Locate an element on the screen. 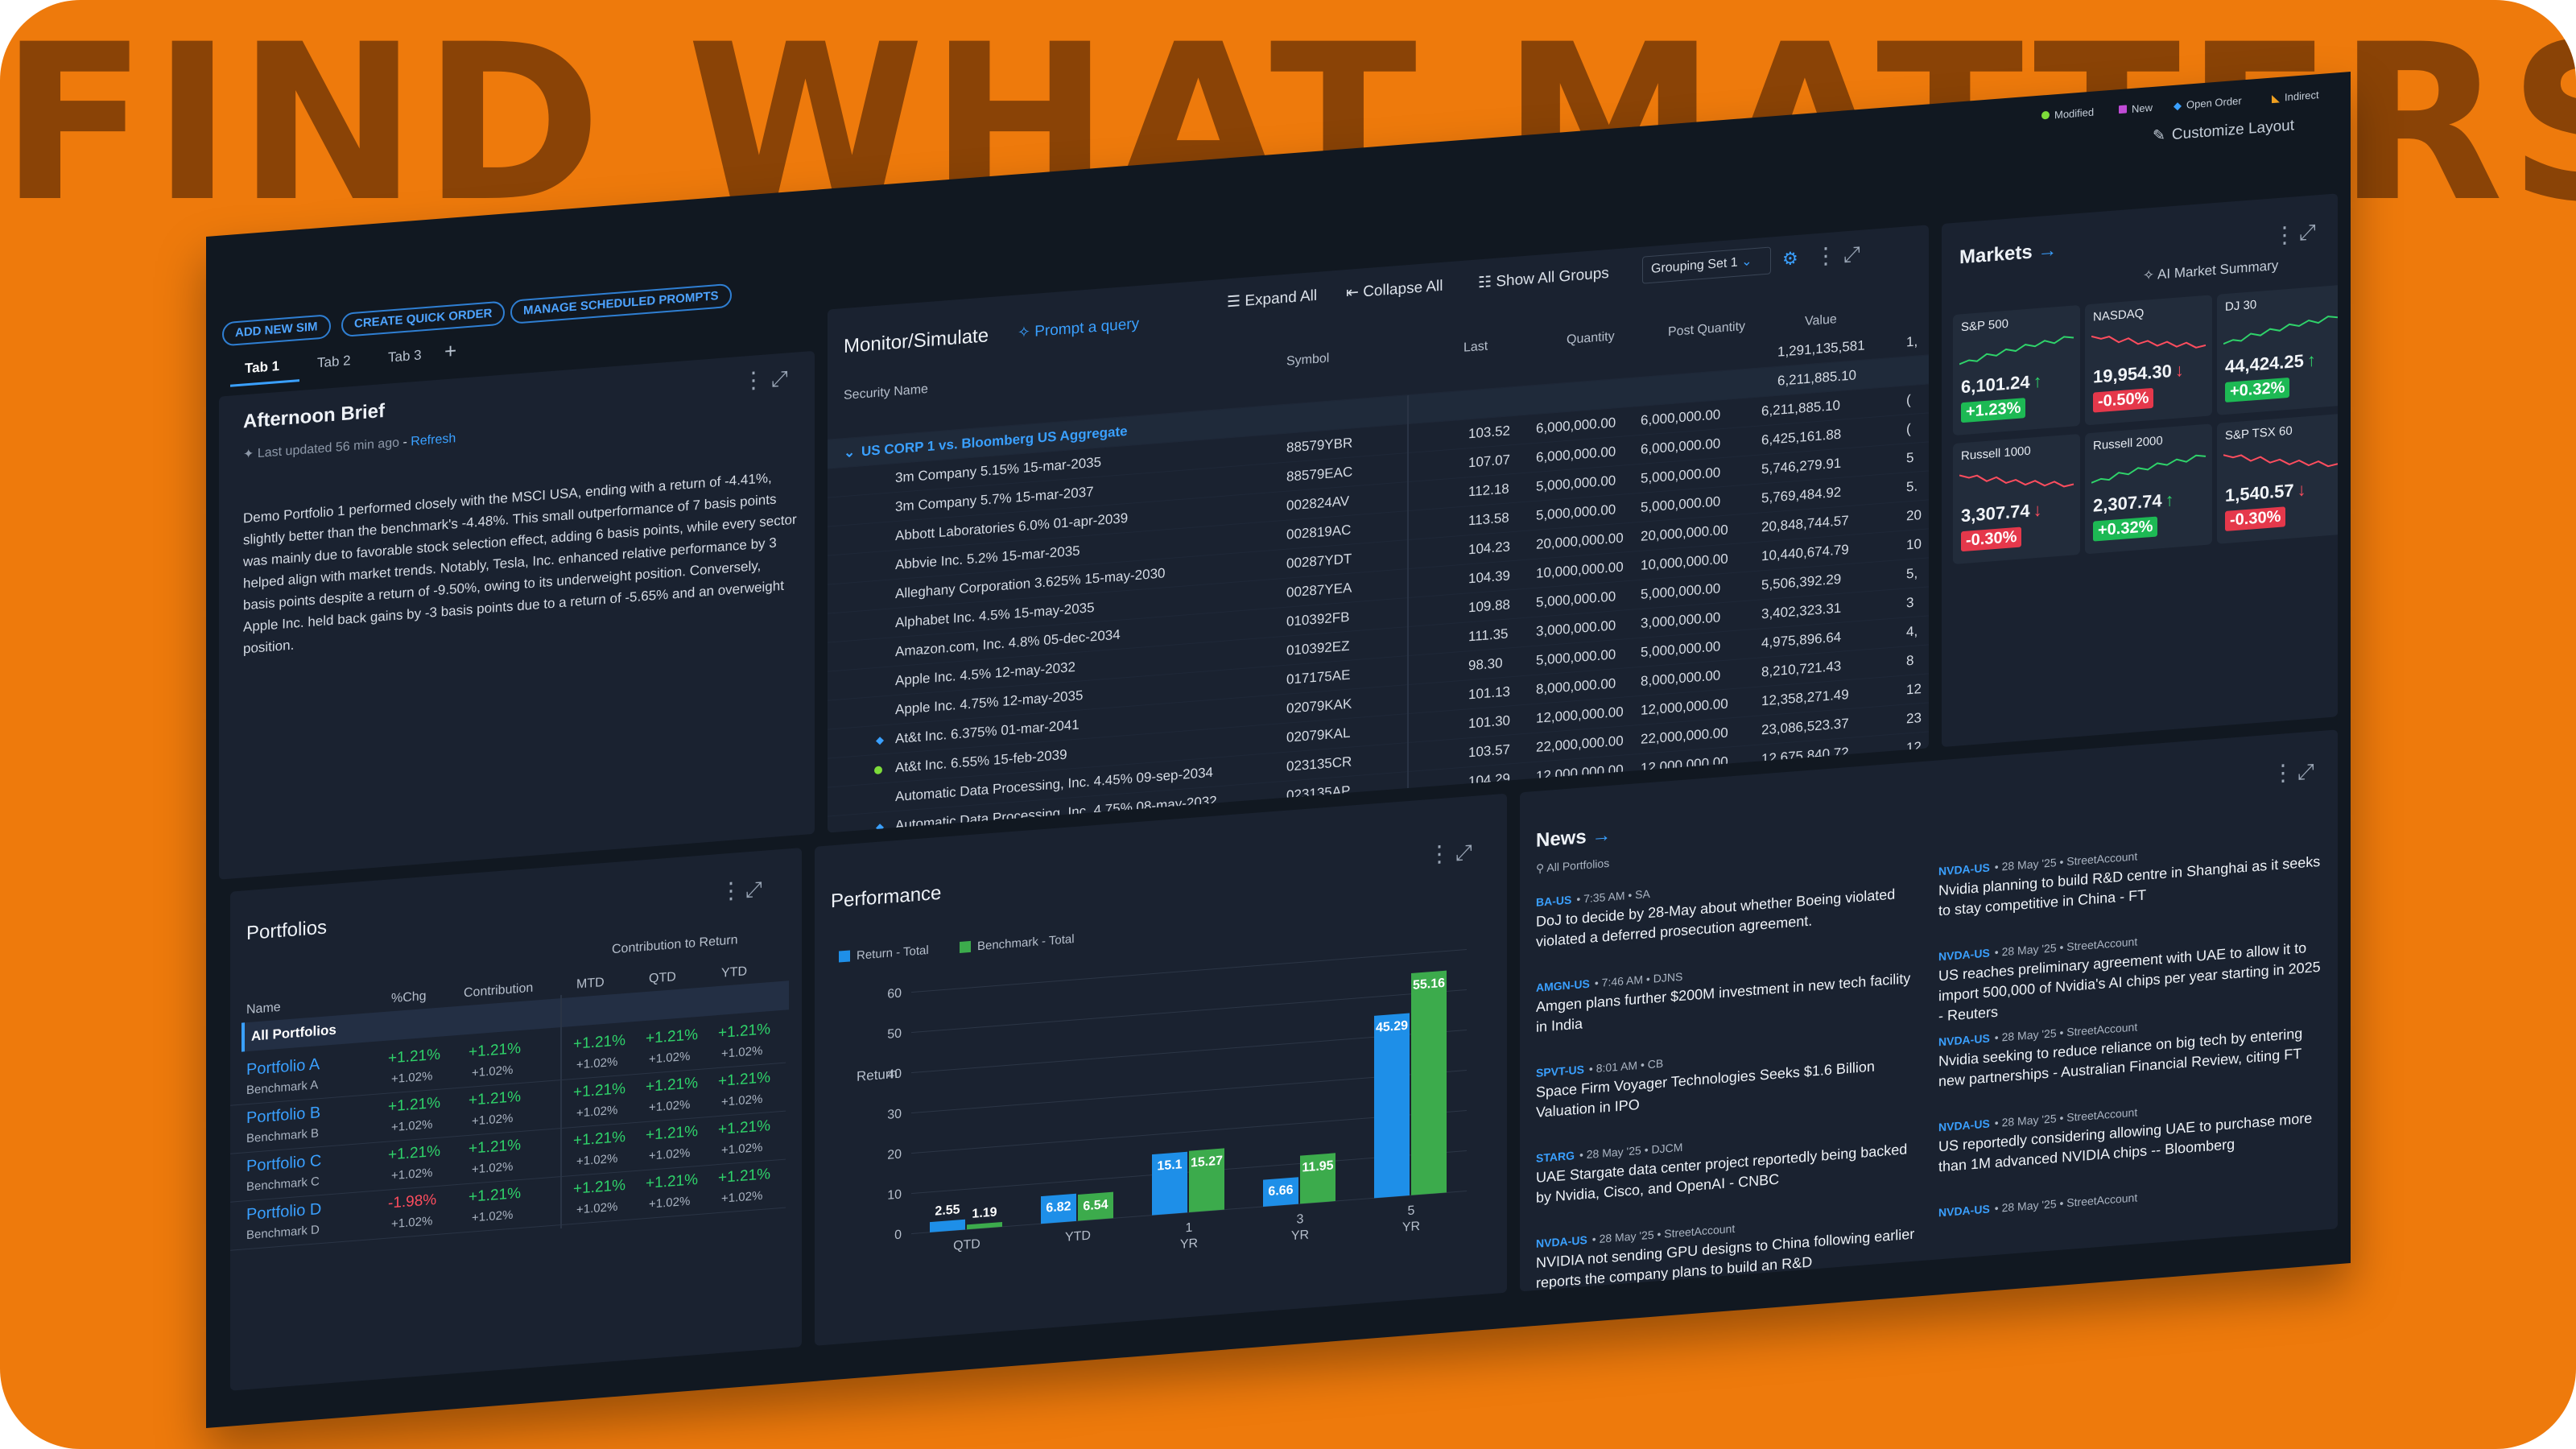 The image size is (2576, 1449). manage-scheduled-prompts-button: MANAGE SCHEDULED PROMPTS is located at coordinates (621, 303).